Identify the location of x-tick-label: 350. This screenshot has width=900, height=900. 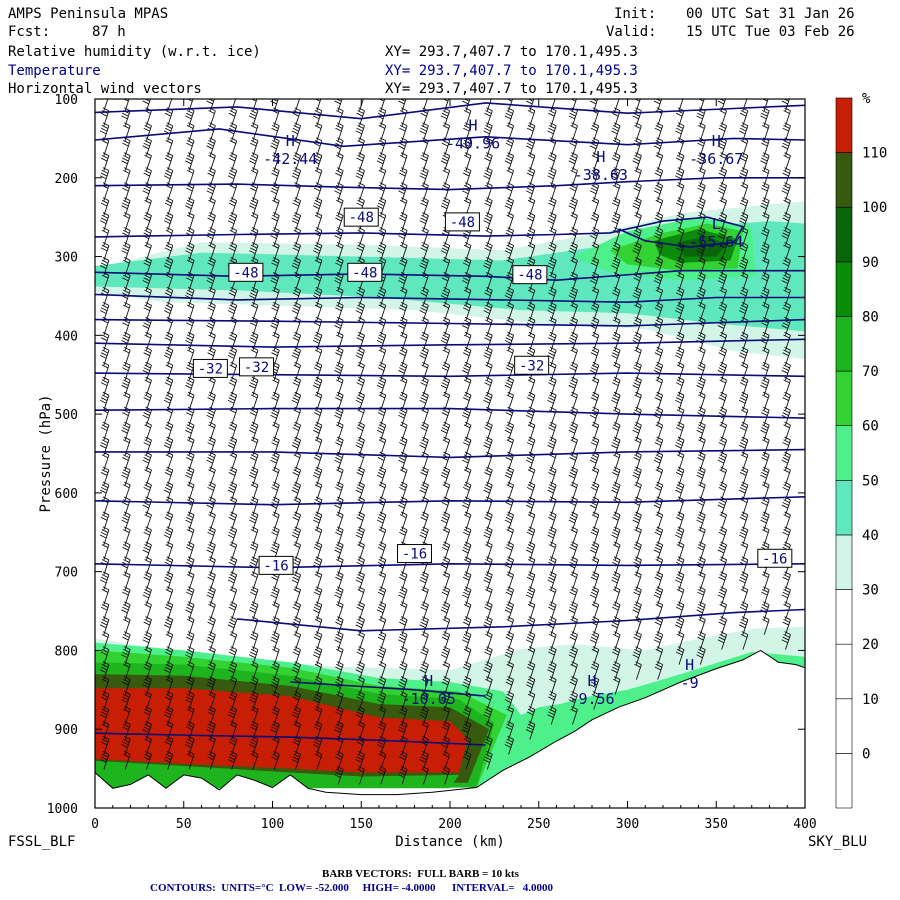
(716, 824).